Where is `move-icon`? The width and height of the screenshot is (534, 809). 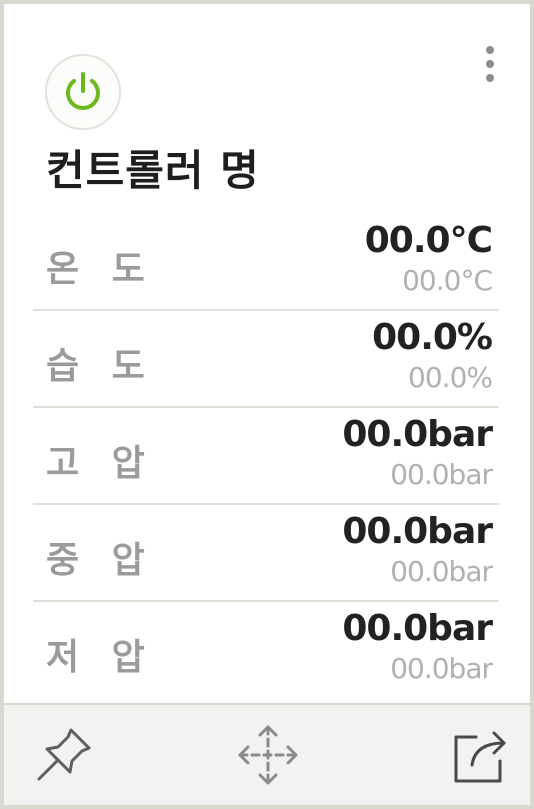
move-icon is located at coordinates (268, 755).